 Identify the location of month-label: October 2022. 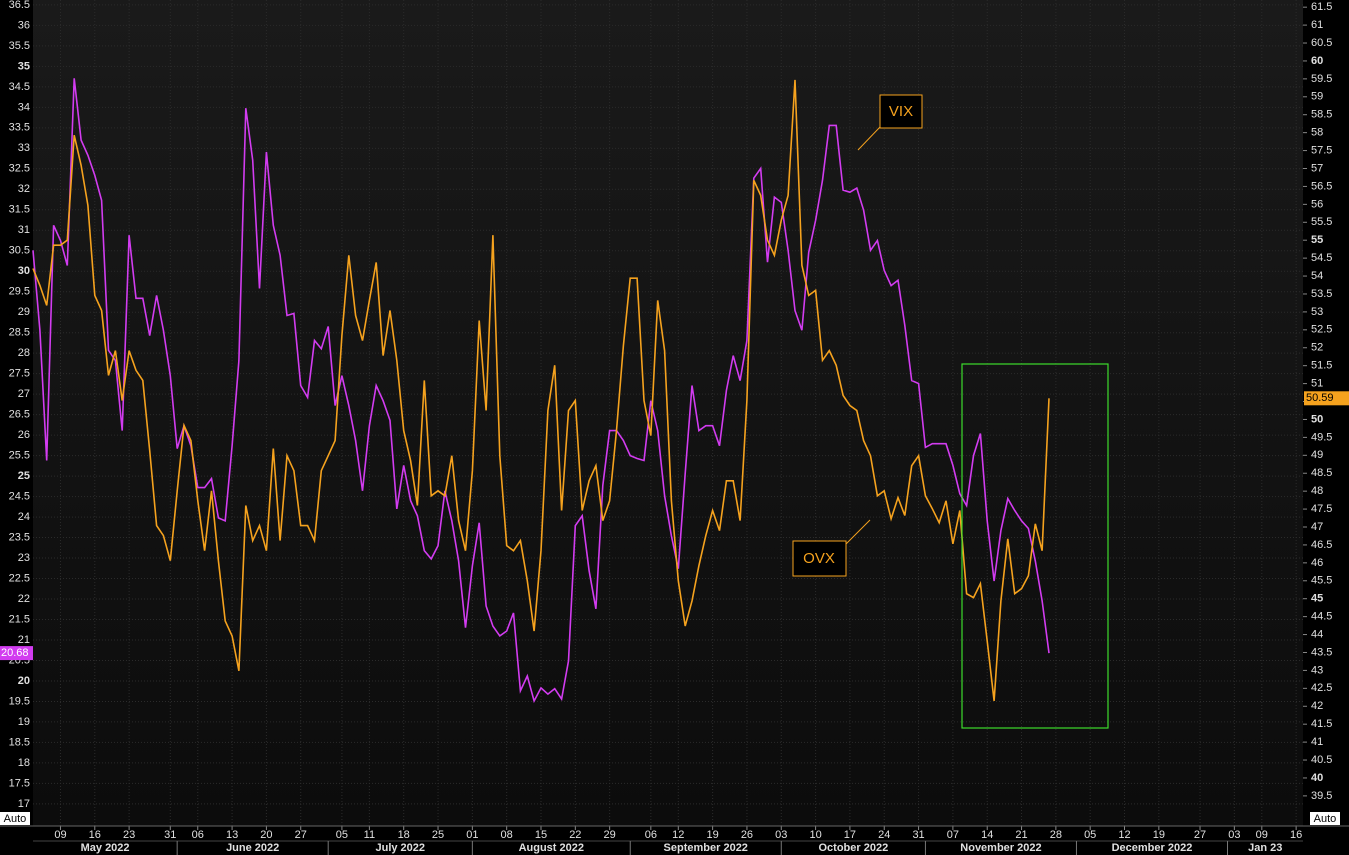
(853, 848).